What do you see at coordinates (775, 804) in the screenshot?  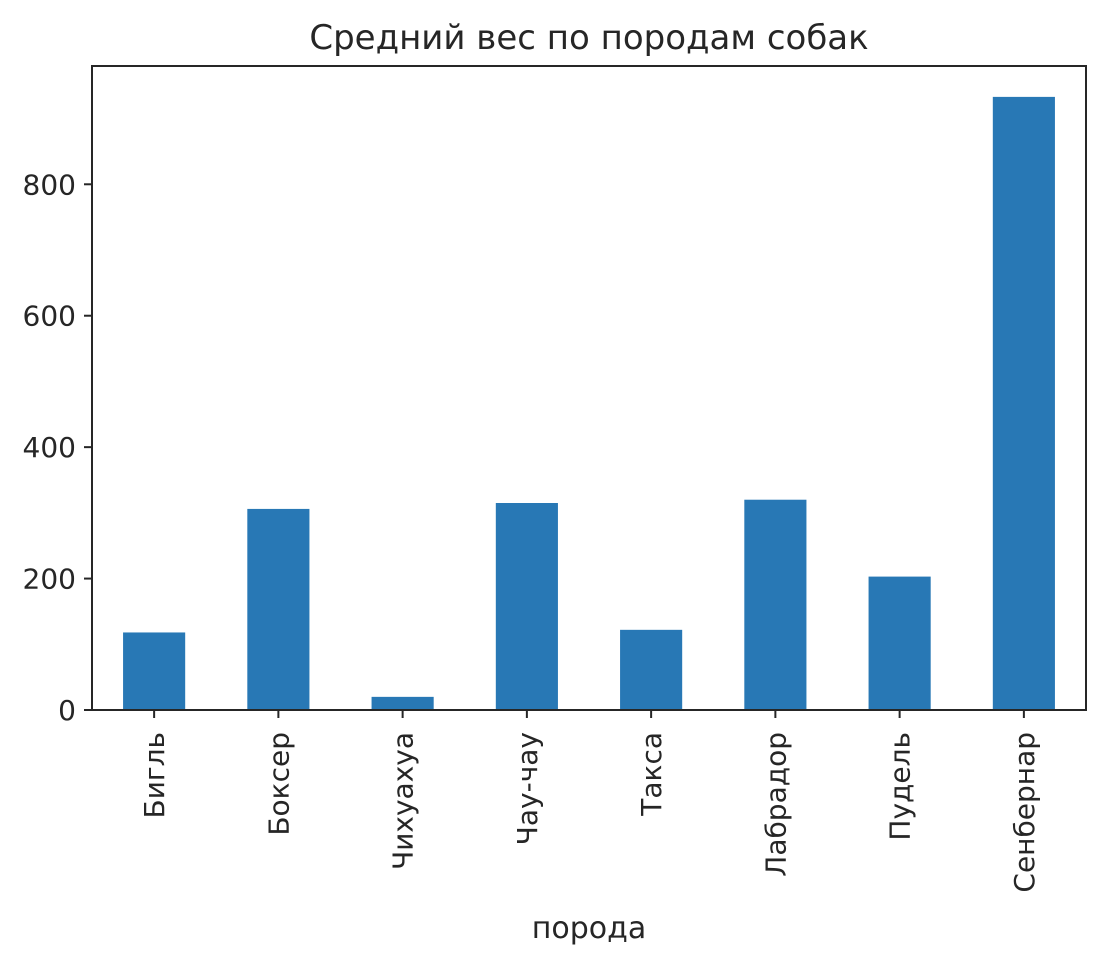 I see `x-tick-label: Лабрадор` at bounding box center [775, 804].